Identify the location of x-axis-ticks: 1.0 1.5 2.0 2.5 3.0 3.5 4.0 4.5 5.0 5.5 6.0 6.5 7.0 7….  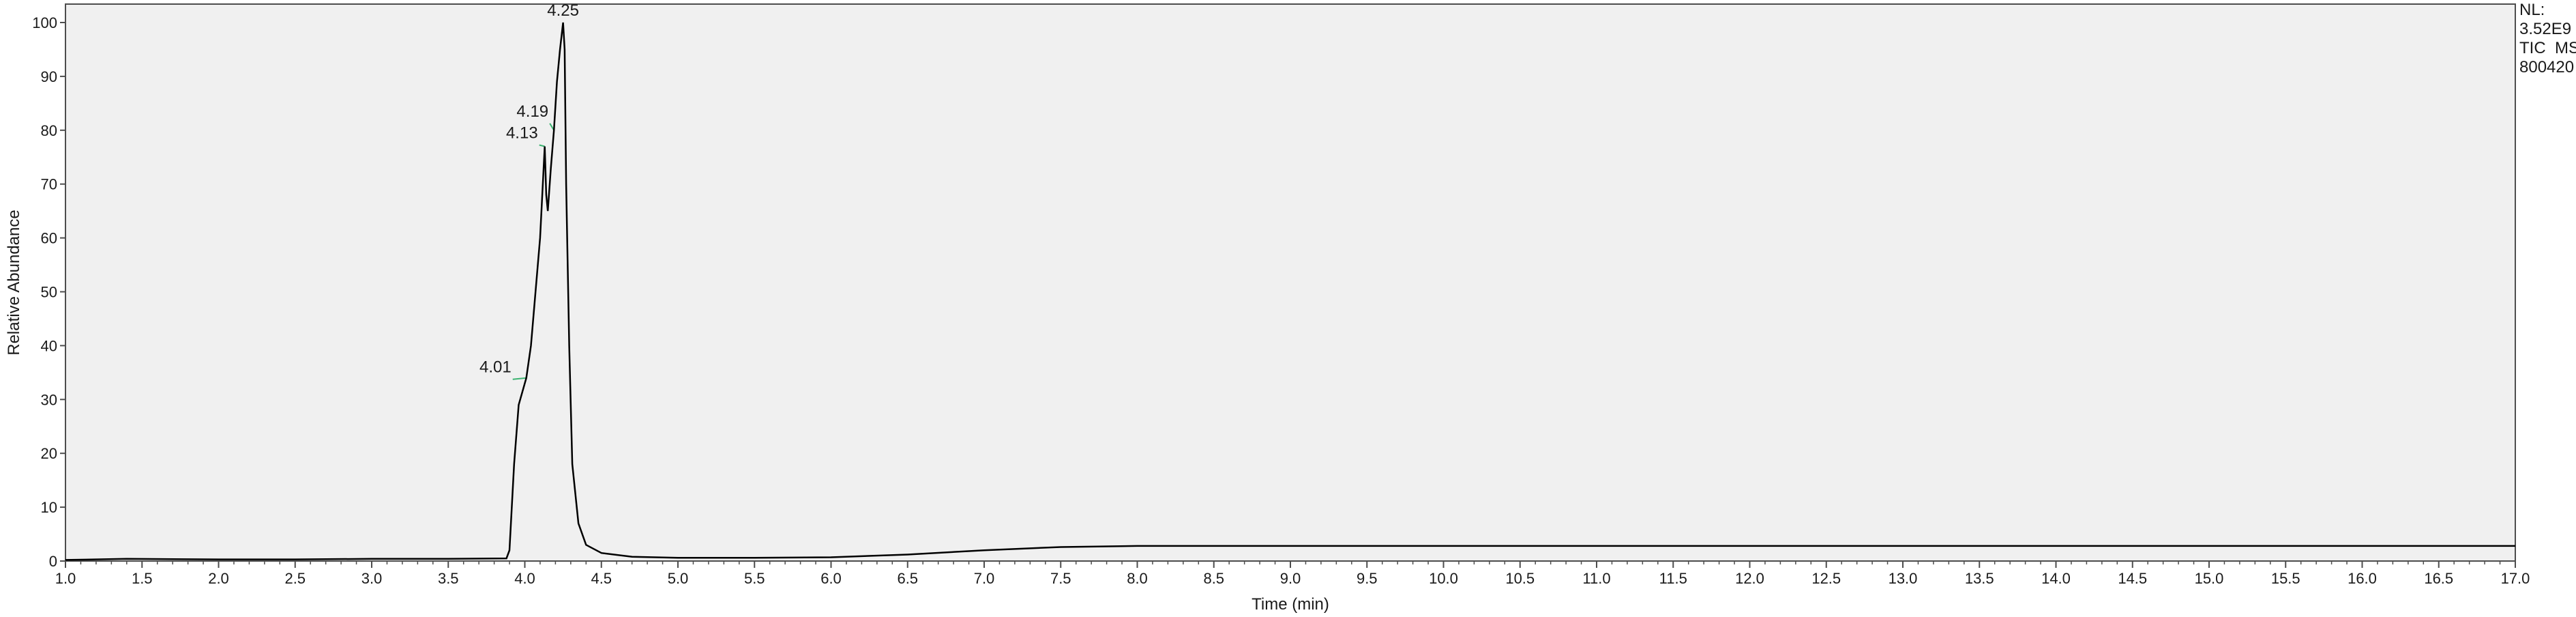
(1292, 574).